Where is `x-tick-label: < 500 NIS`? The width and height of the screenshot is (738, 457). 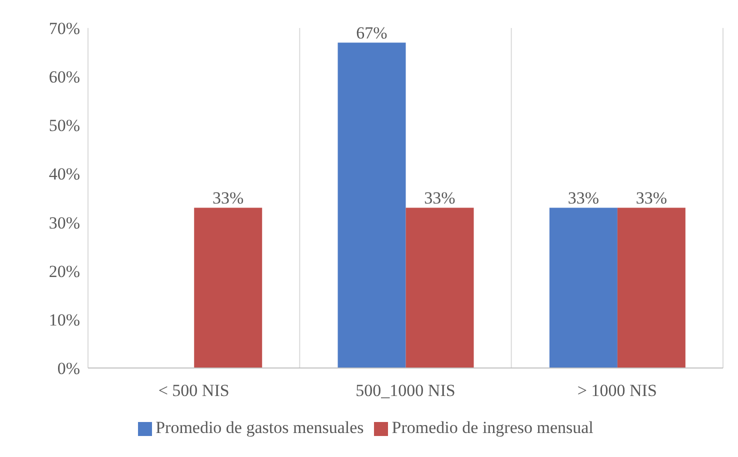
x-tick-label: < 500 NIS is located at coordinates (194, 390).